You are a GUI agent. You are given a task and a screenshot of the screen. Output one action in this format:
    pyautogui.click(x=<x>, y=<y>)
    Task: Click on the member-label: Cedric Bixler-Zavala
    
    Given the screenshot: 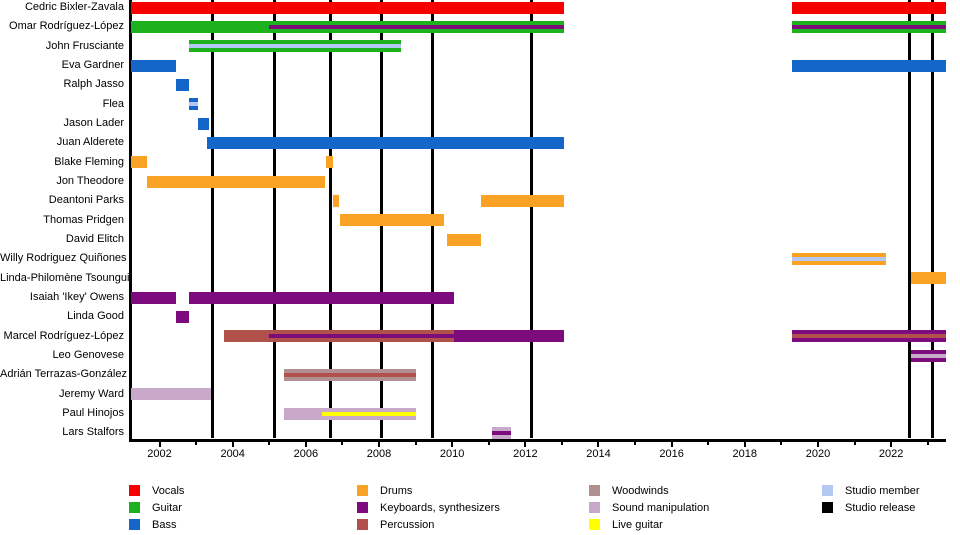 What is the action you would take?
    pyautogui.click(x=74, y=7)
    